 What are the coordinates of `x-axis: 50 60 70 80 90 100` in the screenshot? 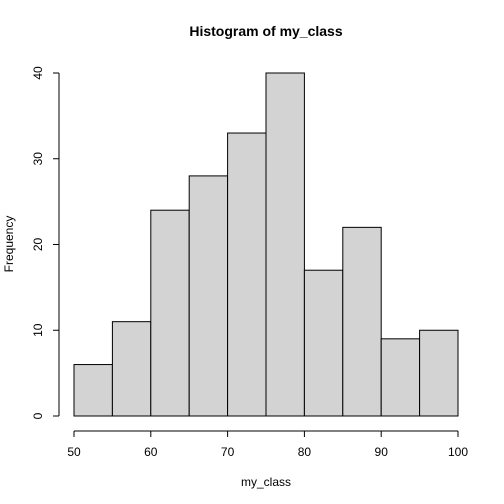 It's located at (267, 444).